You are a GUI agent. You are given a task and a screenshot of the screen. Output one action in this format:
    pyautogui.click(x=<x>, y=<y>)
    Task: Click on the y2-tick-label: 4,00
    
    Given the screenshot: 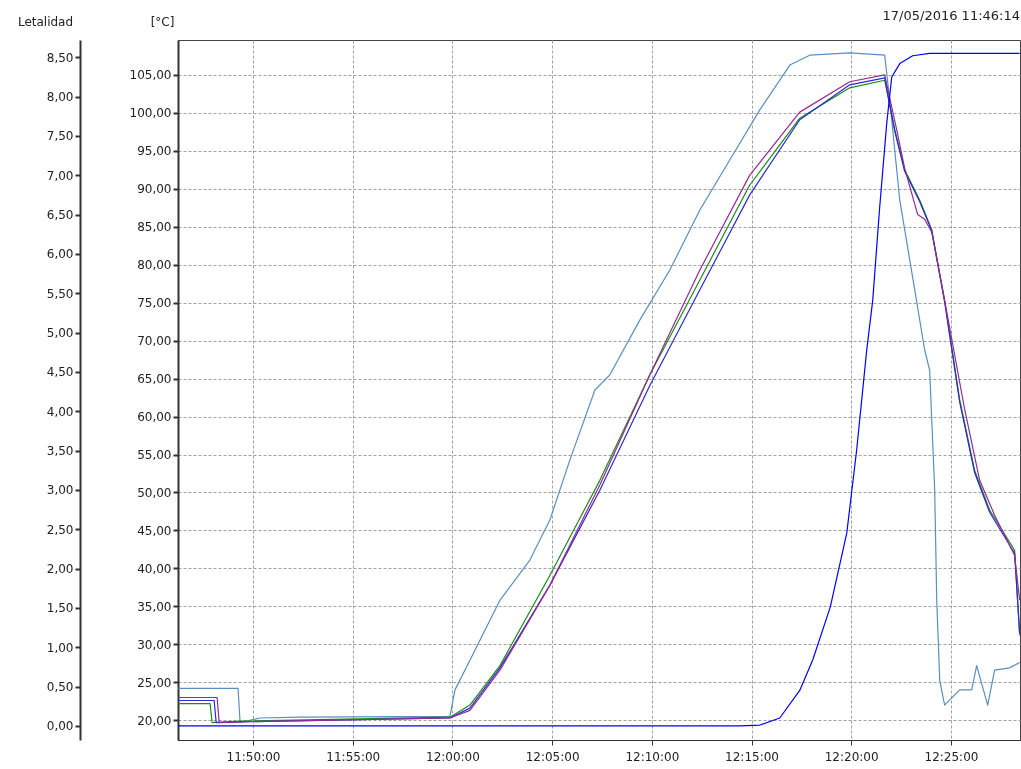 What is the action you would take?
    pyautogui.click(x=60, y=411)
    